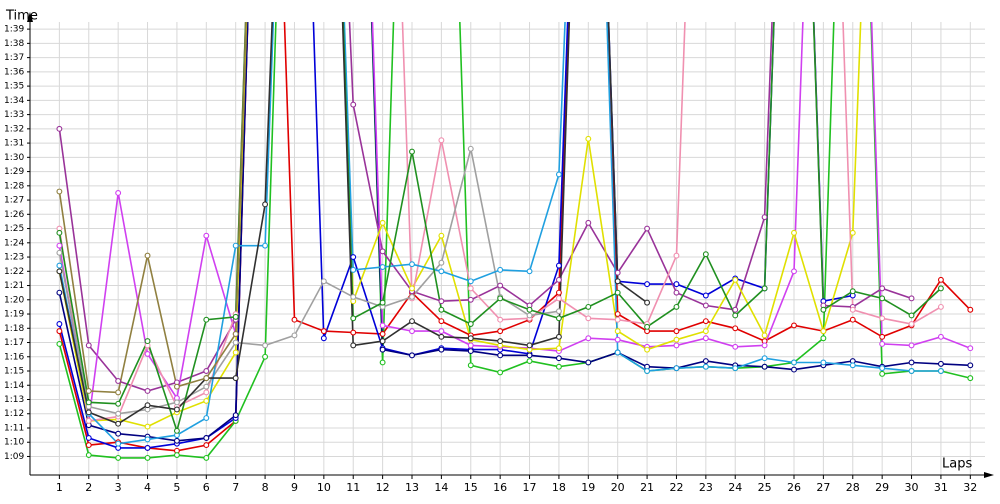 The height and width of the screenshot is (504, 1000). I want to click on y-tick-label: 1:35, so click(14, 87).